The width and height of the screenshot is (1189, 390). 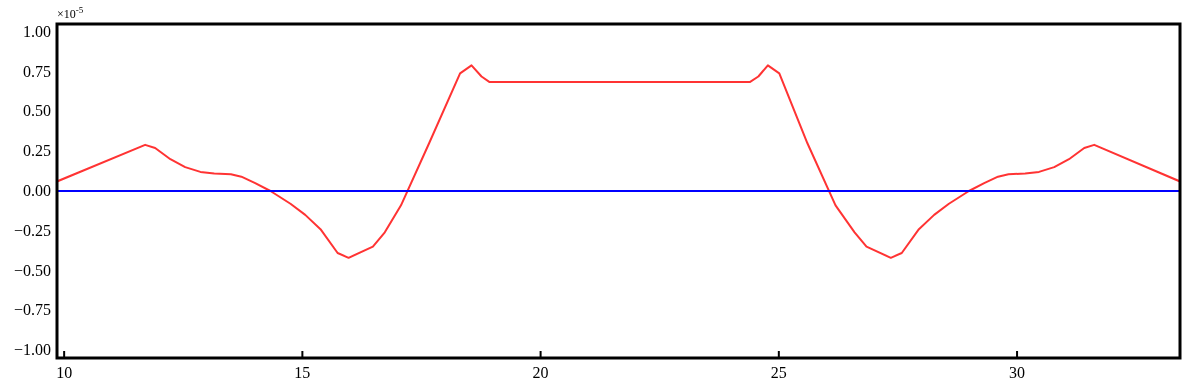 I want to click on y-tick-label: 1.00, so click(x=37, y=31).